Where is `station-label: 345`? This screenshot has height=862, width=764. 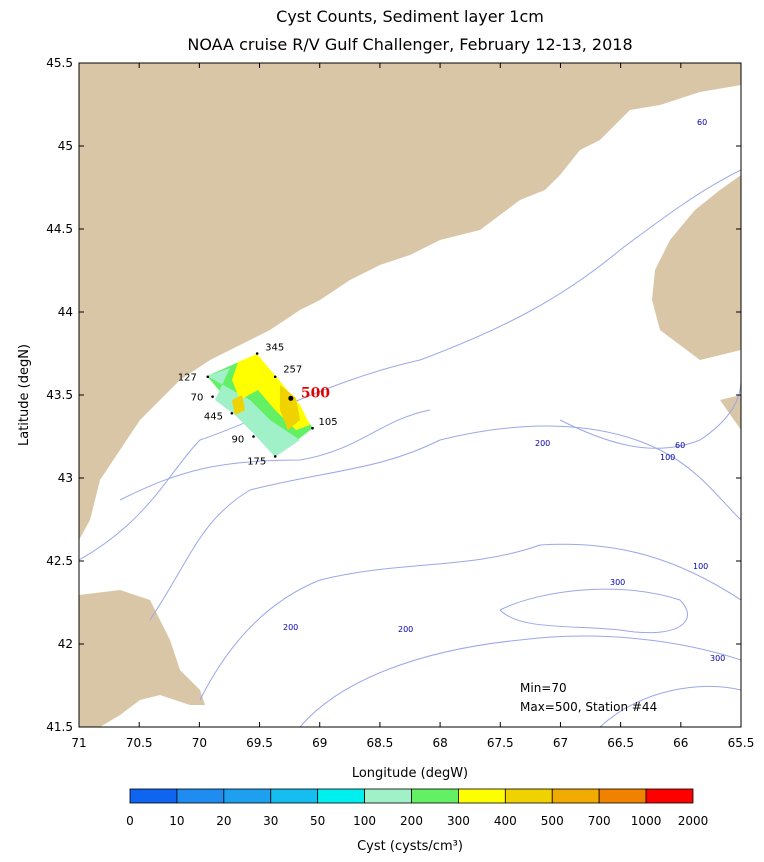 station-label: 345 is located at coordinates (274, 348).